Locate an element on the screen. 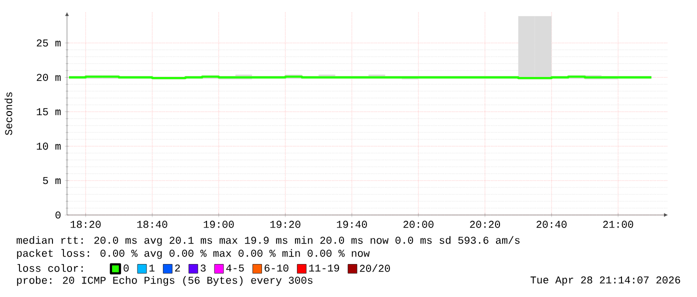 This screenshot has height=297, width=697. legend-label: 1 is located at coordinates (151, 268).